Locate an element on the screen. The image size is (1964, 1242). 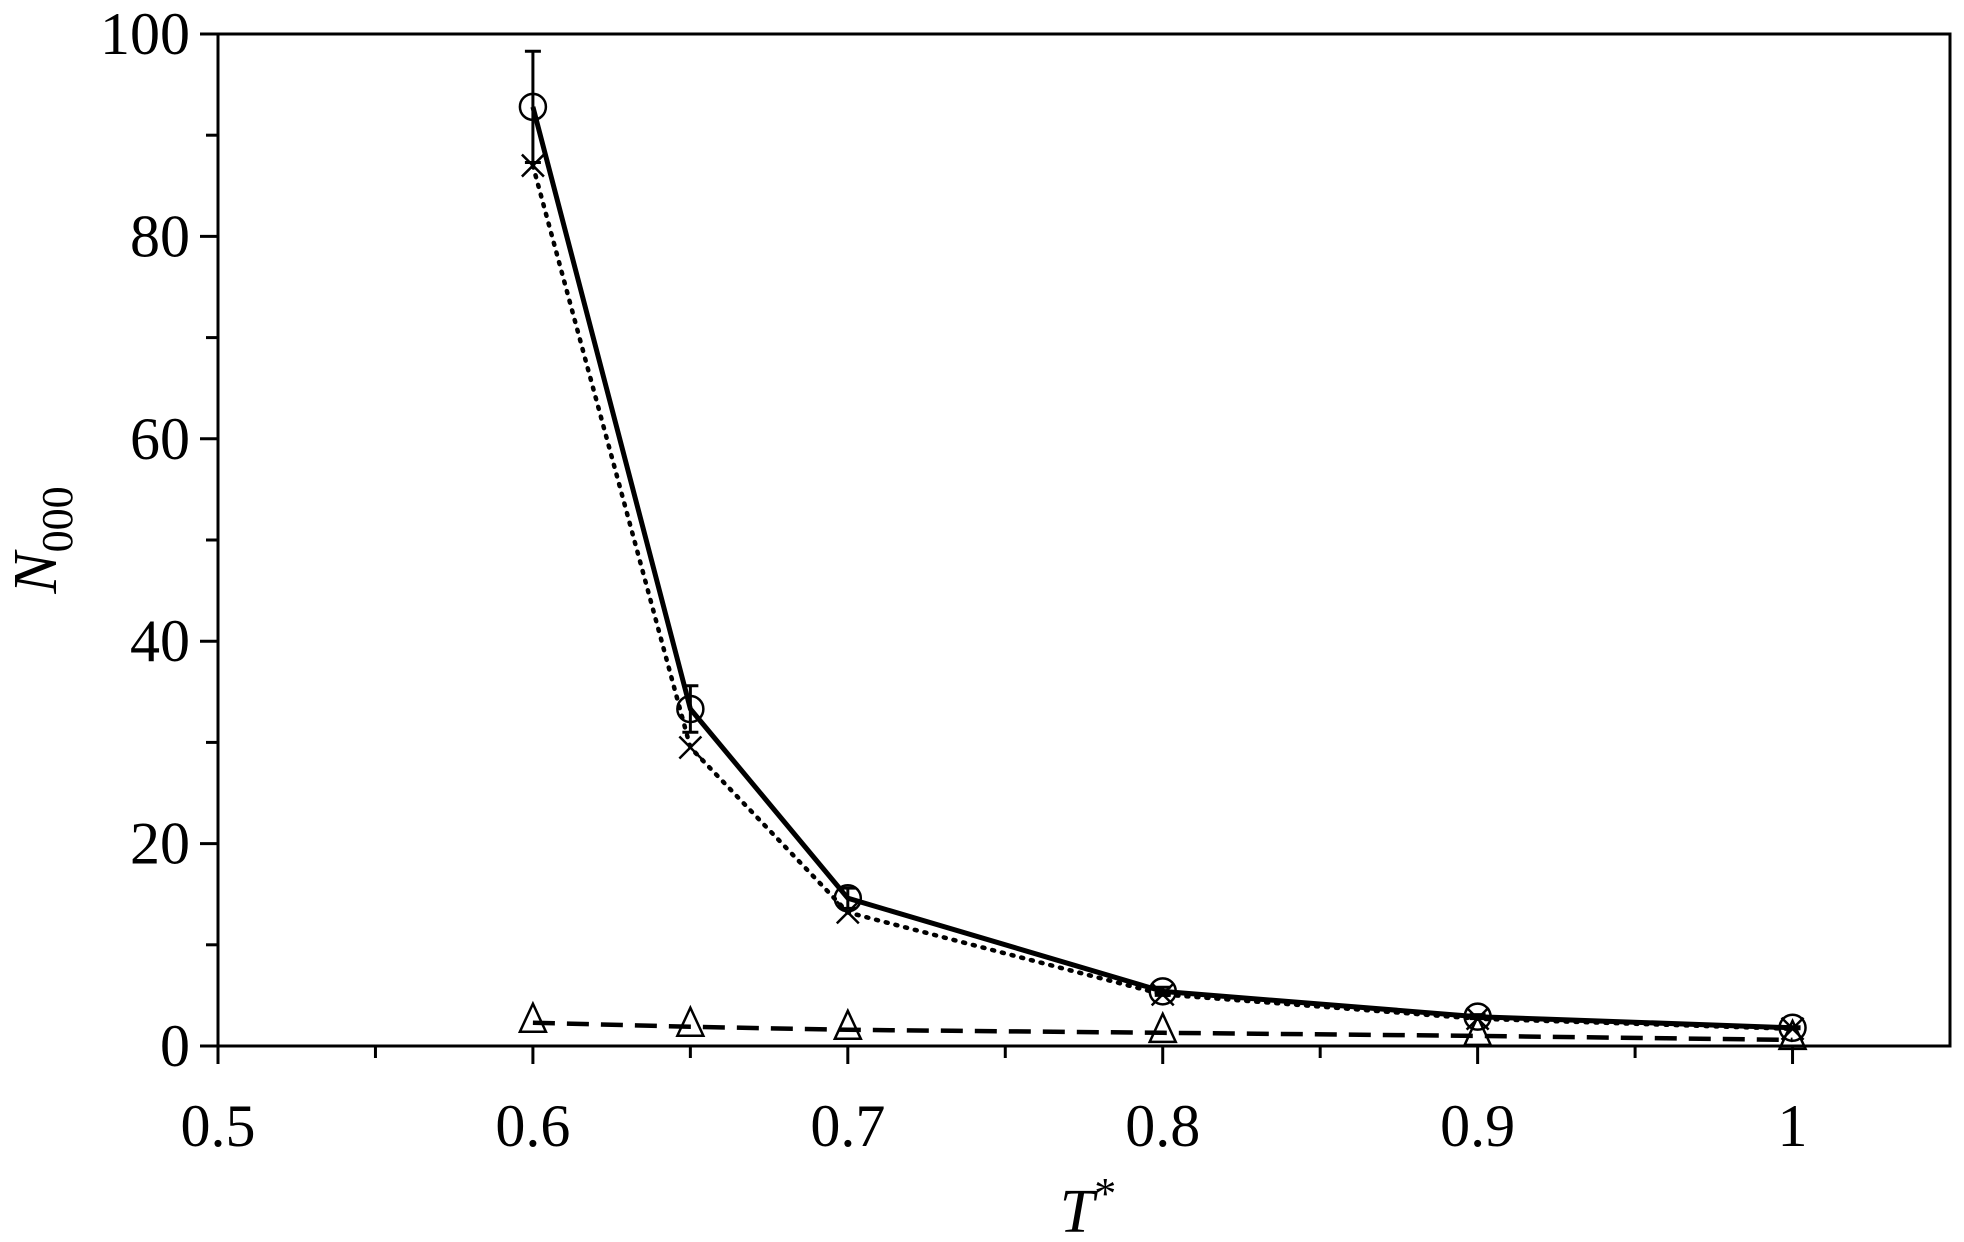
x-tick-label: 0.8 is located at coordinates (1162, 1126).